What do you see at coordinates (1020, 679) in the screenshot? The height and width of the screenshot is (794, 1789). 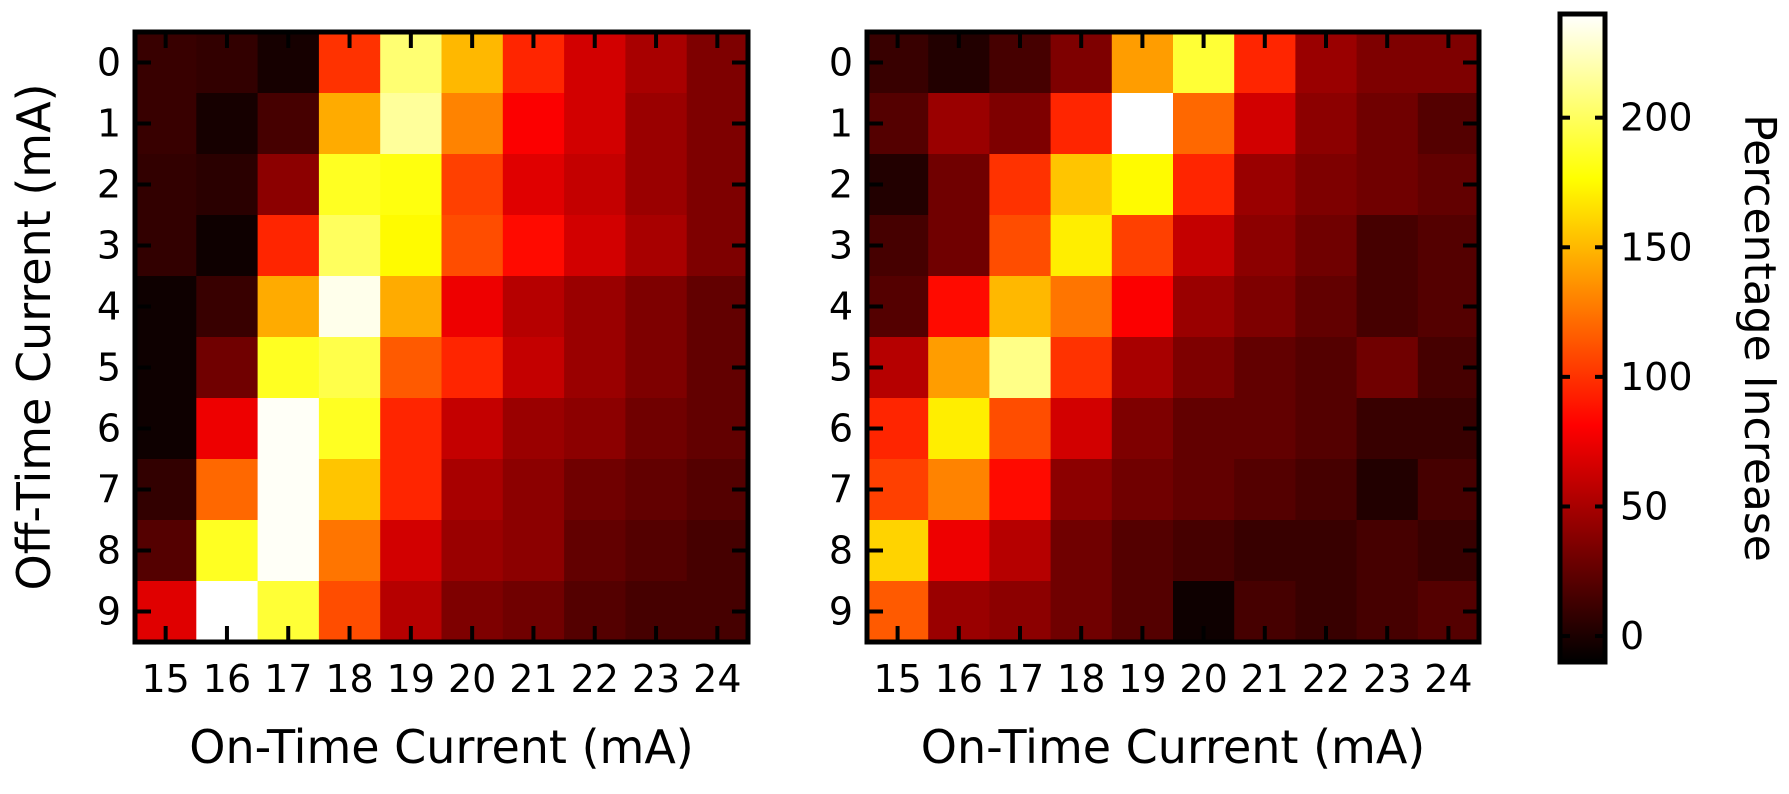 I see `x-tick-label: 17` at bounding box center [1020, 679].